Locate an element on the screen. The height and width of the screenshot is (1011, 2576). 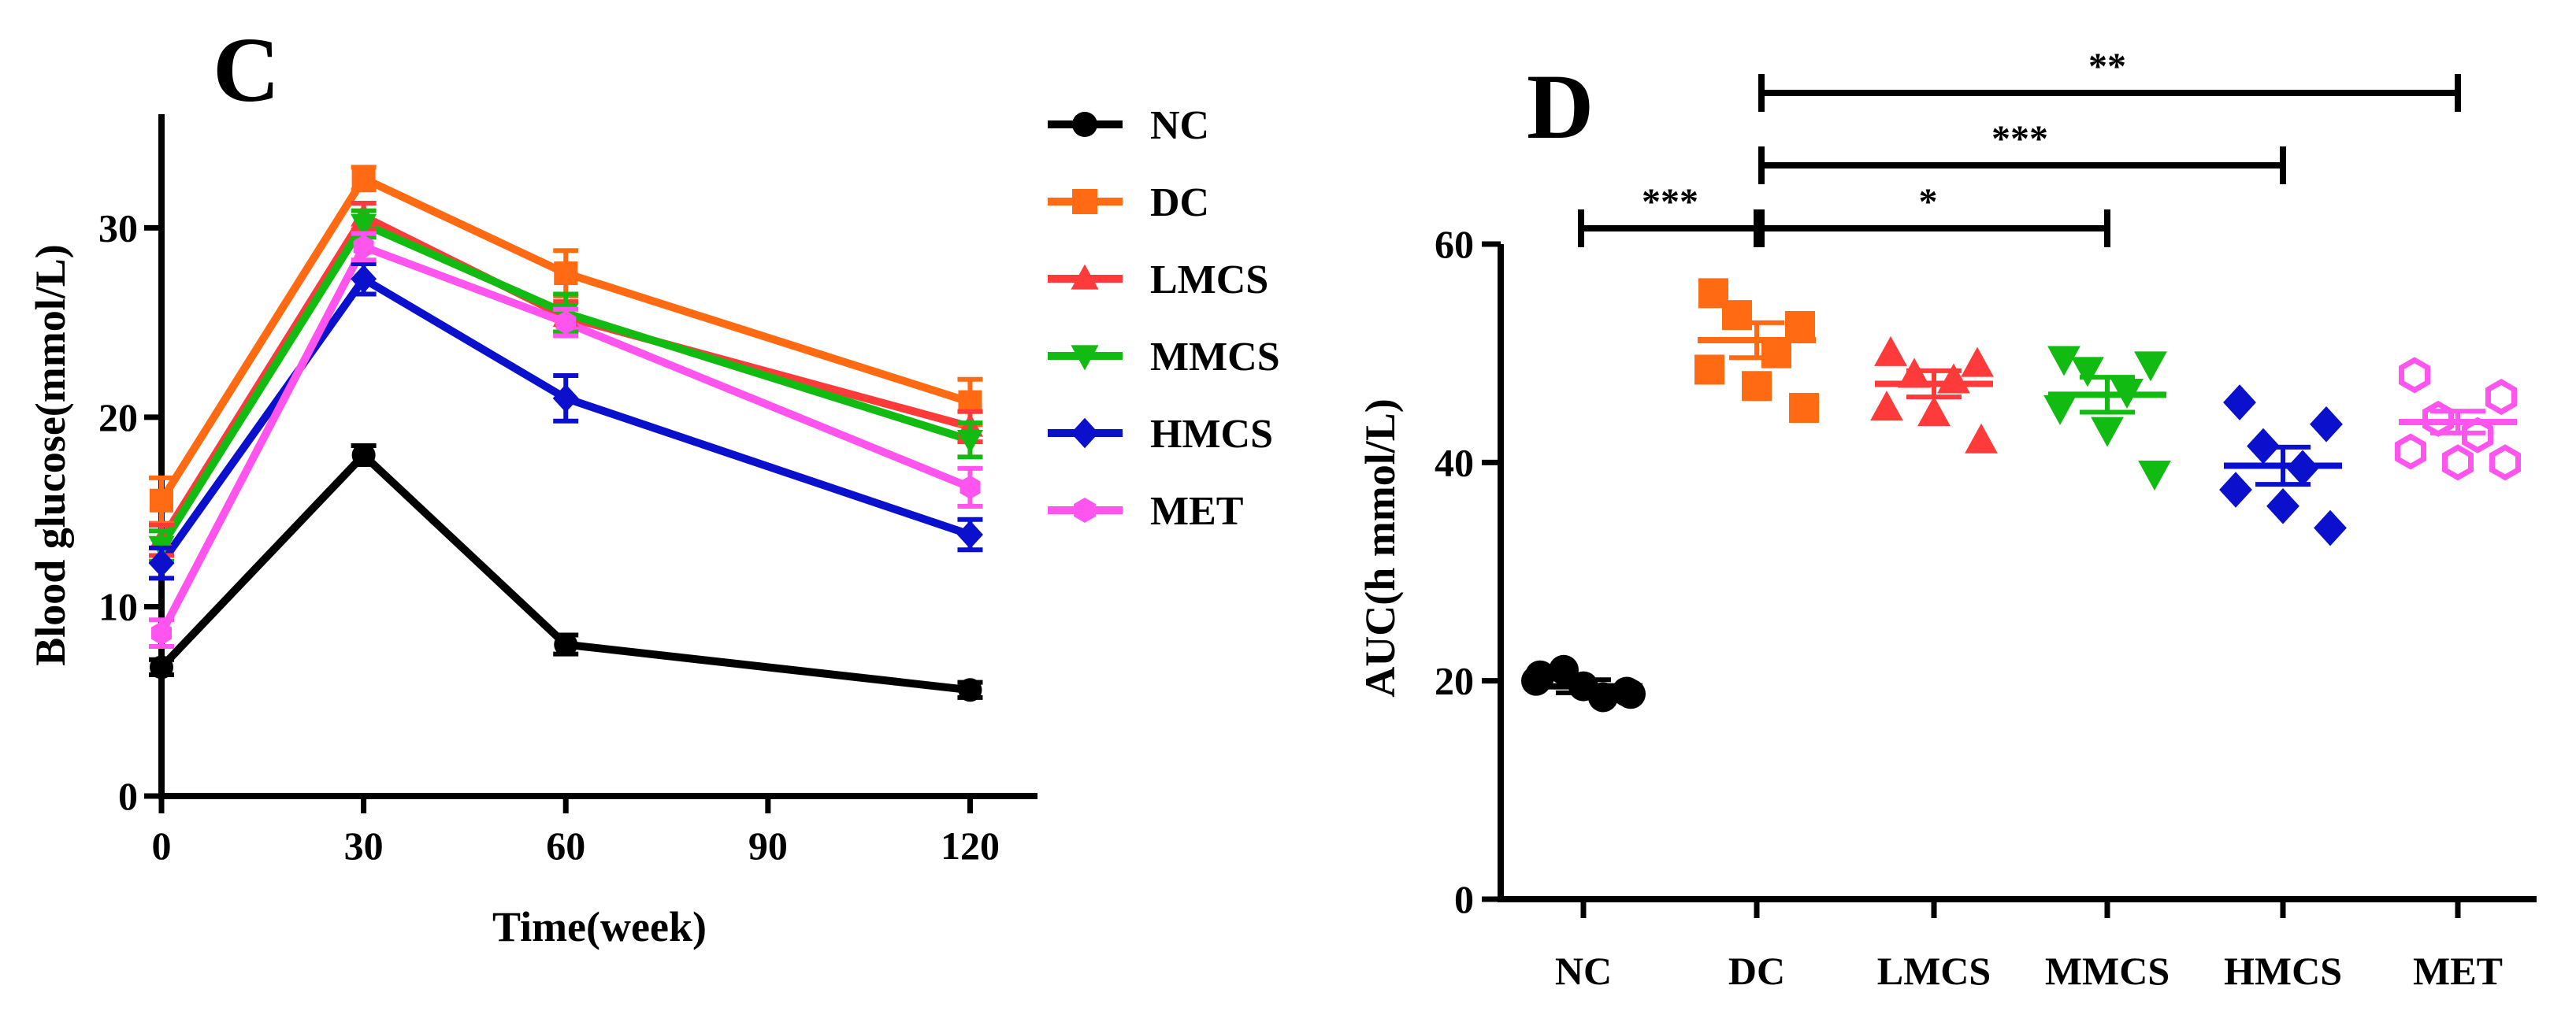
panel-d-category-label: MMCS is located at coordinates (2107, 971).